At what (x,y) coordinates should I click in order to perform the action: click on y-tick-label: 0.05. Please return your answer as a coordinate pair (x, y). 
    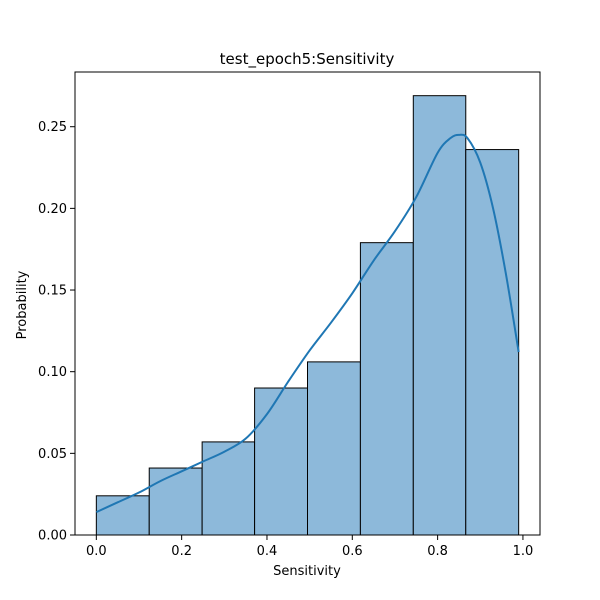
    Looking at the image, I should click on (52, 454).